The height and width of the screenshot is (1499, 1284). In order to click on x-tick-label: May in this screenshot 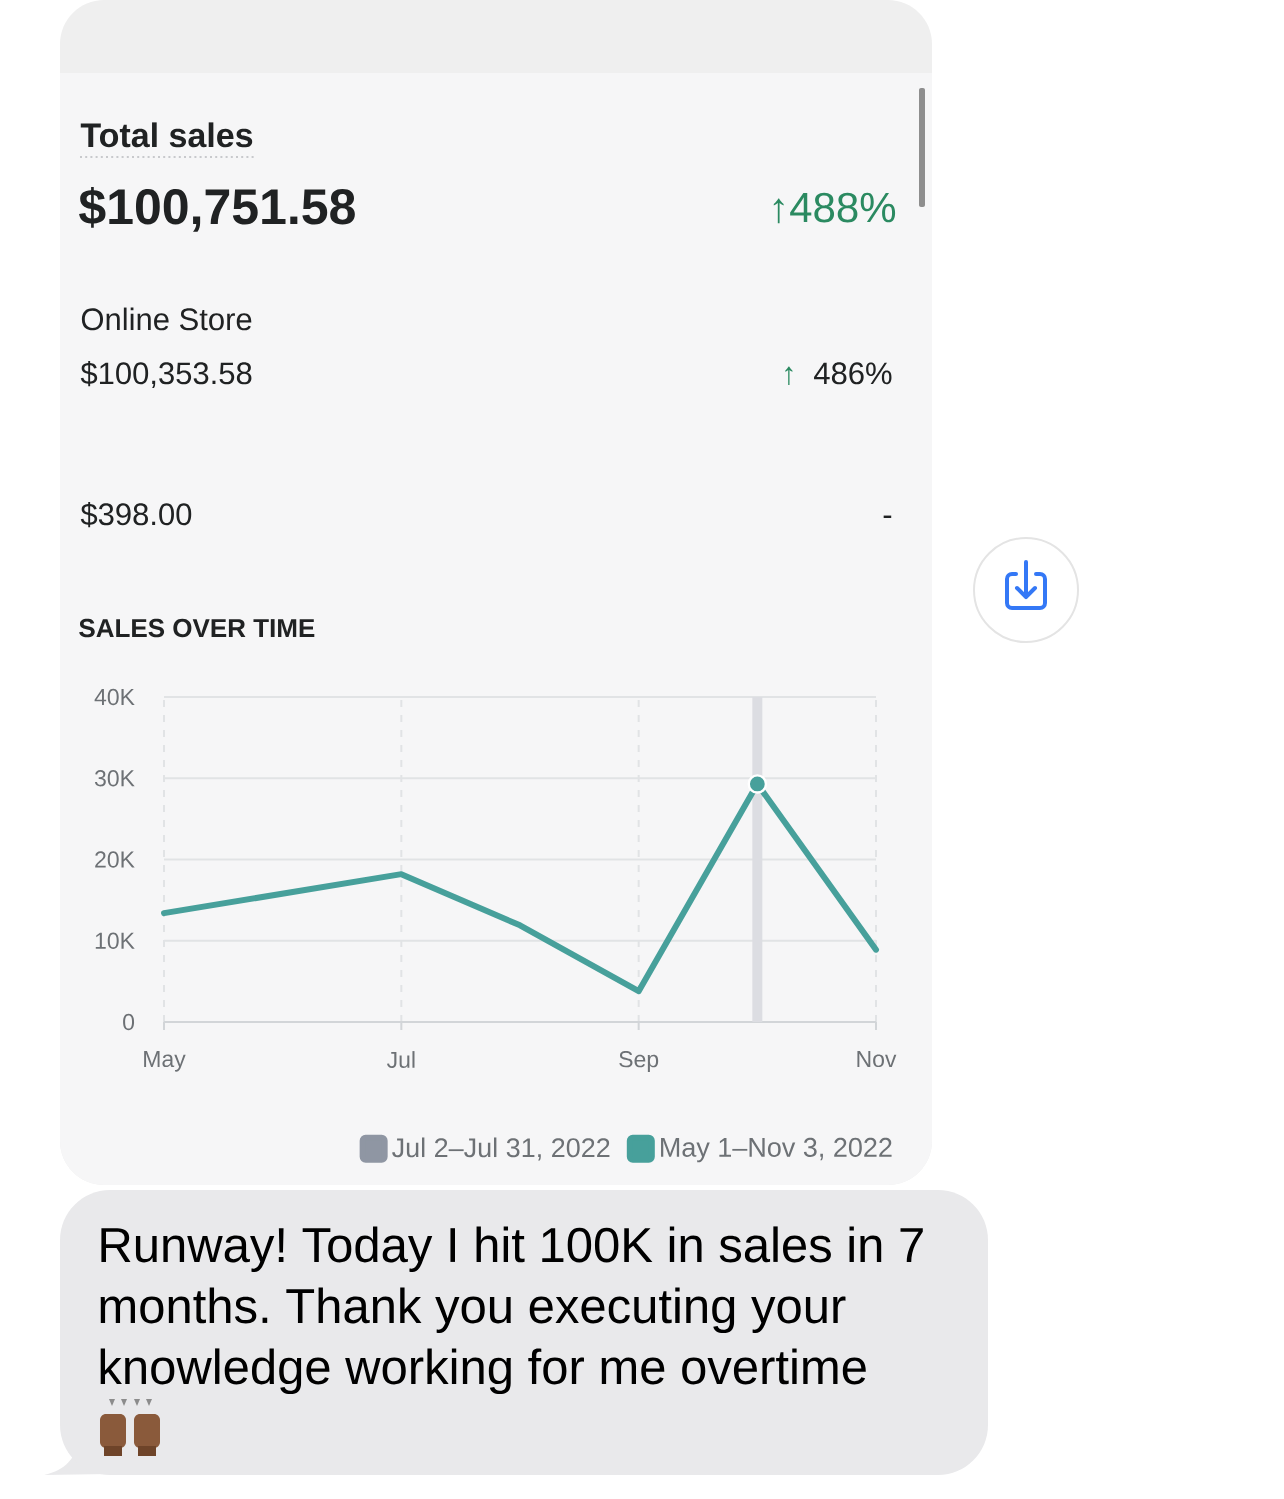, I will do `click(165, 1061)`.